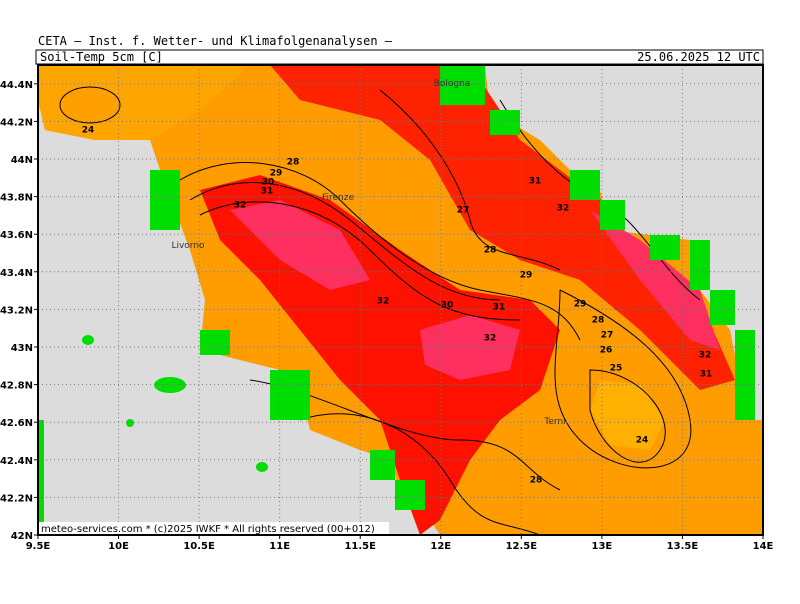  What do you see at coordinates (627, 415) in the screenshot?
I see `cool-zone` at bounding box center [627, 415].